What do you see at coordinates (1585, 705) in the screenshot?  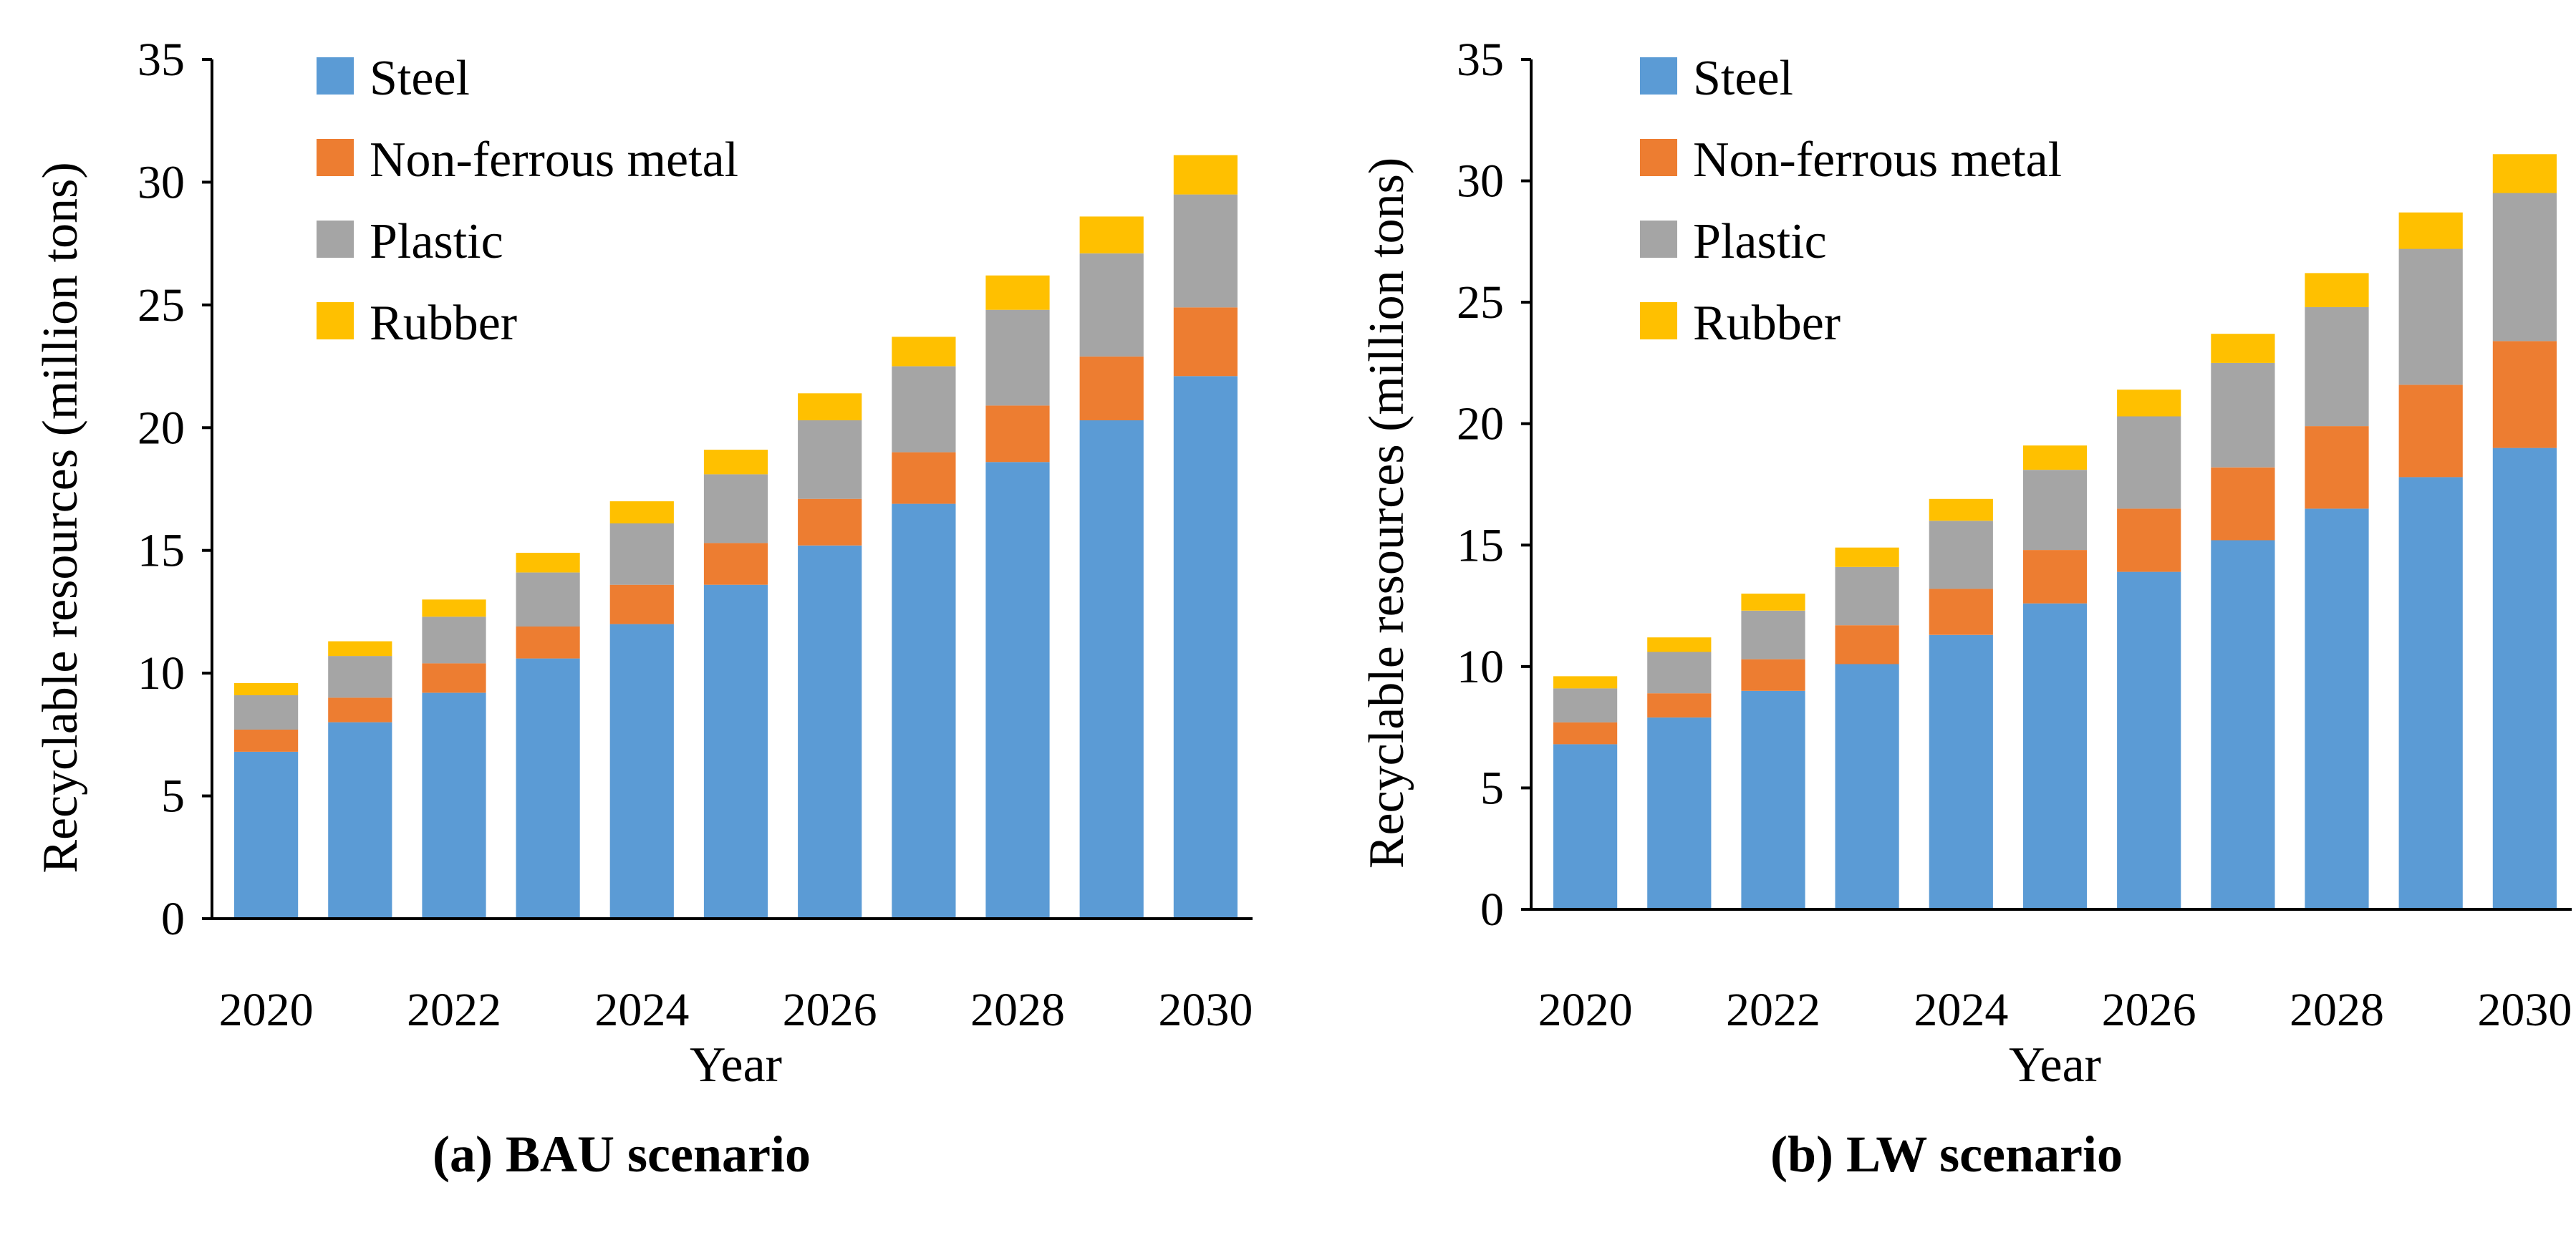 I see `panel-b-bar-plastic-2020` at bounding box center [1585, 705].